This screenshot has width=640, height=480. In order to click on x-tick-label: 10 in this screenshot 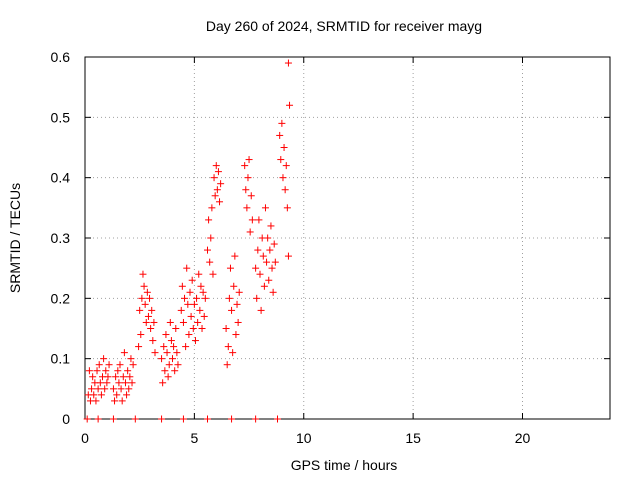, I will do `click(304, 438)`.